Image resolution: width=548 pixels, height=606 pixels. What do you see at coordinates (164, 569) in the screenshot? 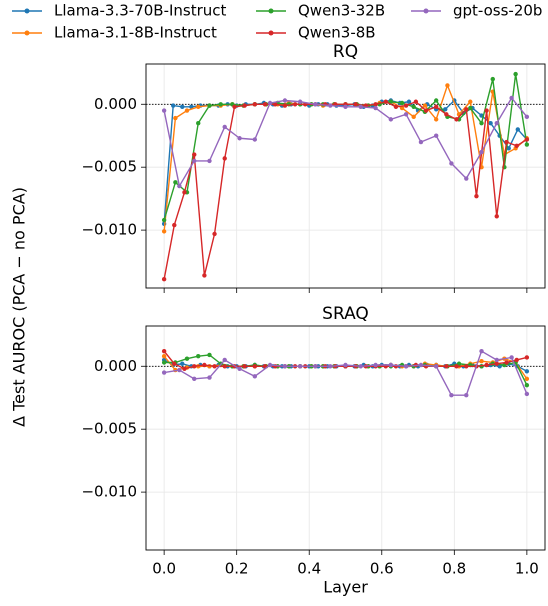
I see `x-tick-label: 0.0` at bounding box center [164, 569].